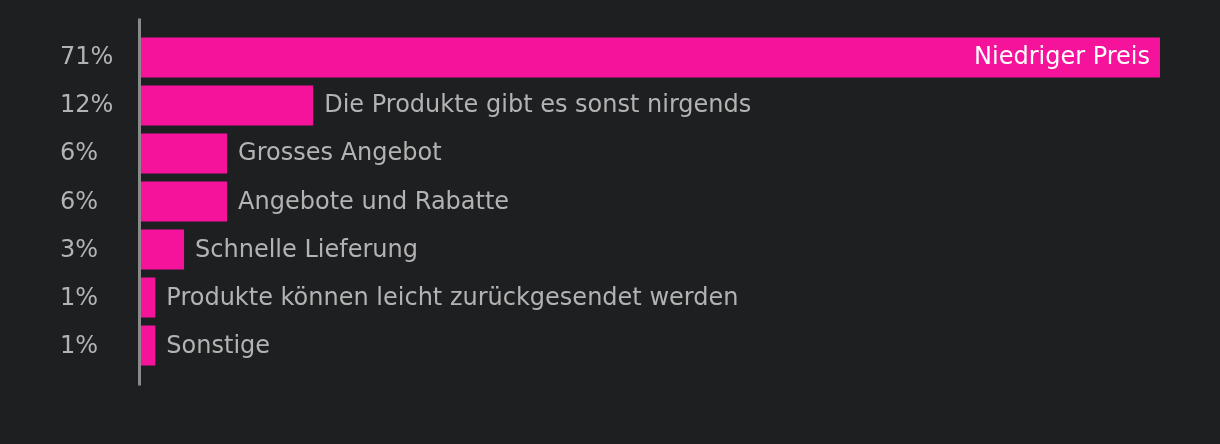 This screenshot has height=444, width=1220. I want to click on data-label: 71%, so click(87, 56).